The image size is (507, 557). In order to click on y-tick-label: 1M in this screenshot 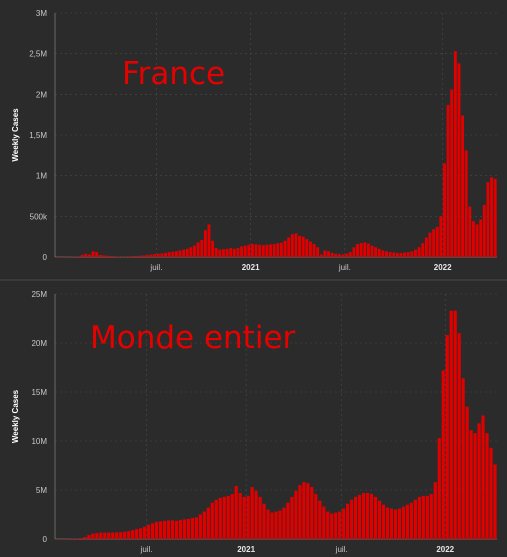, I will do `click(41, 176)`.